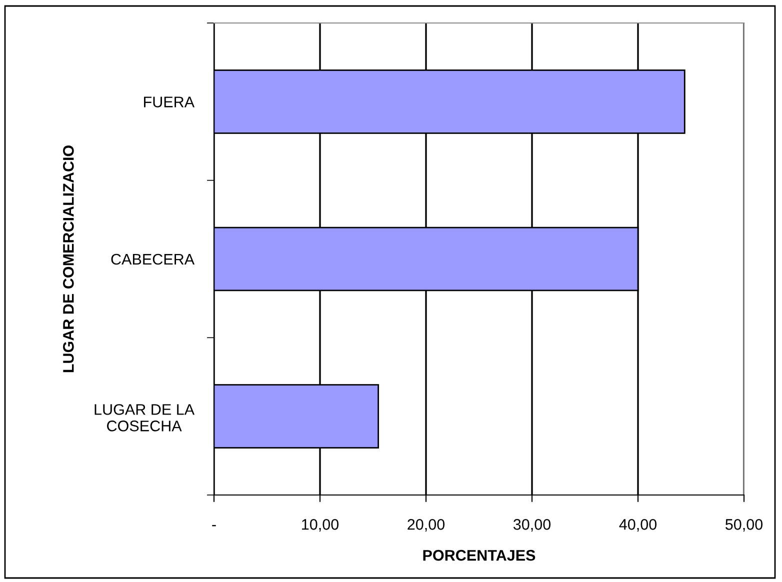 The width and height of the screenshot is (782, 582). What do you see at coordinates (320, 525) in the screenshot?
I see `x-tick-label: 10,00` at bounding box center [320, 525].